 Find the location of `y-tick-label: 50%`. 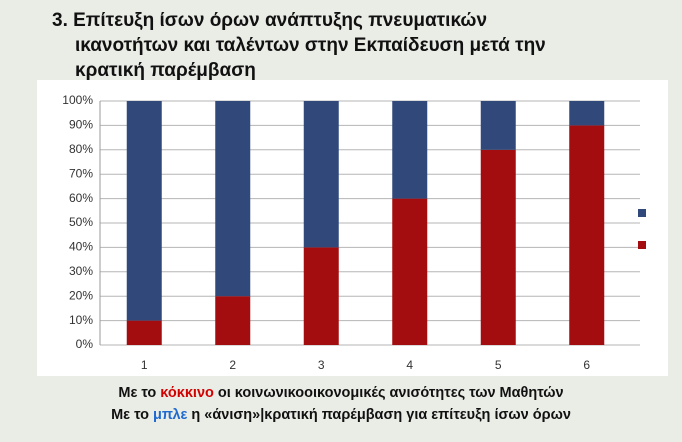

y-tick-label: 50% is located at coordinates (81, 222).